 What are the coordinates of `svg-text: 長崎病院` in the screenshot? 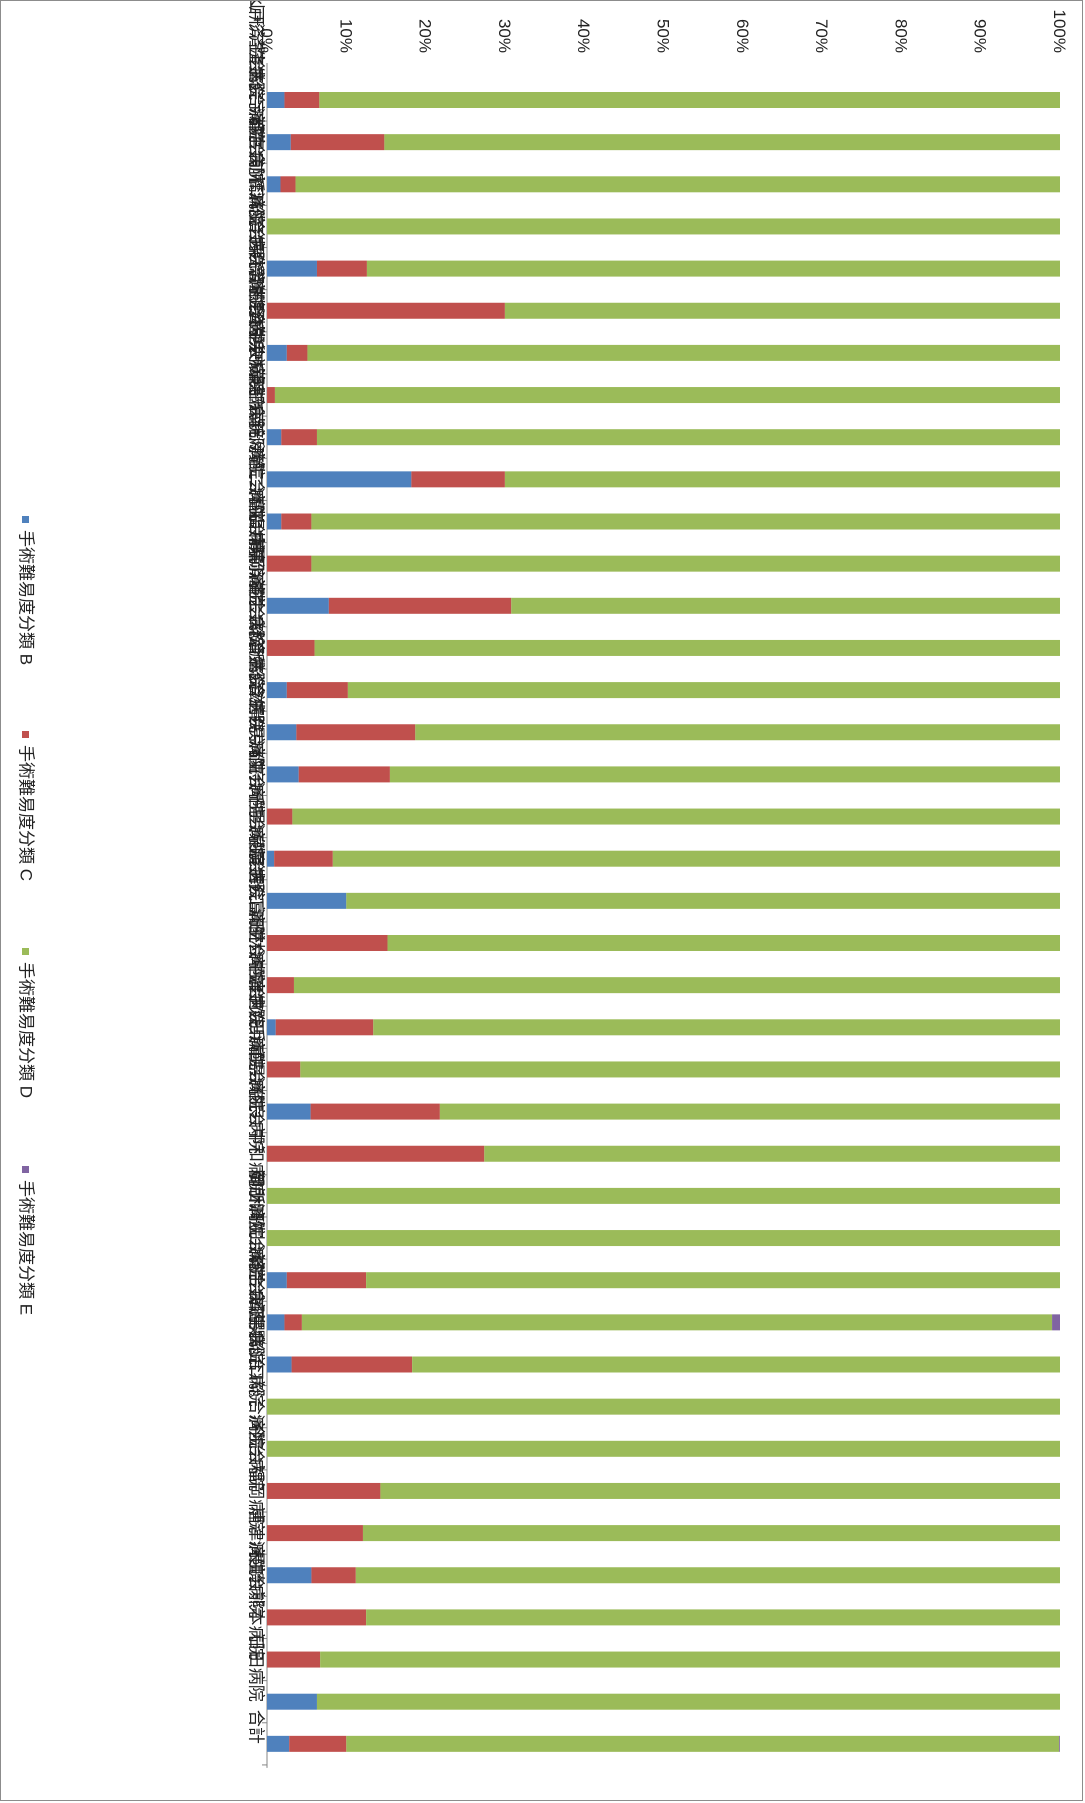 It's located at (256, 1583).